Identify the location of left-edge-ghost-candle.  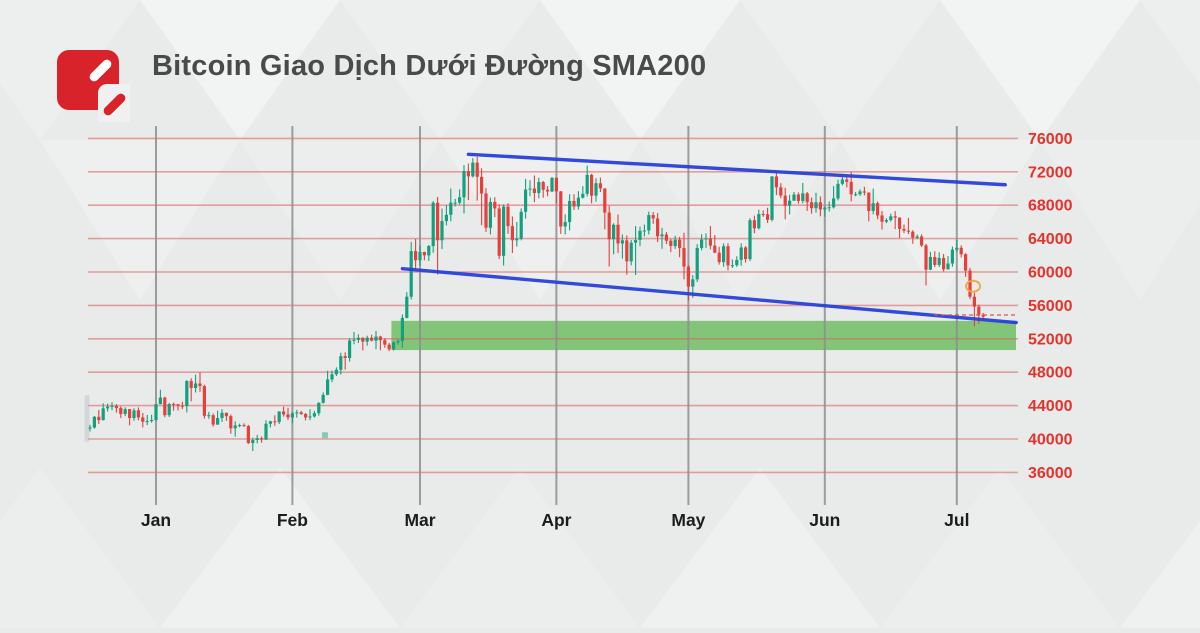
(87, 418).